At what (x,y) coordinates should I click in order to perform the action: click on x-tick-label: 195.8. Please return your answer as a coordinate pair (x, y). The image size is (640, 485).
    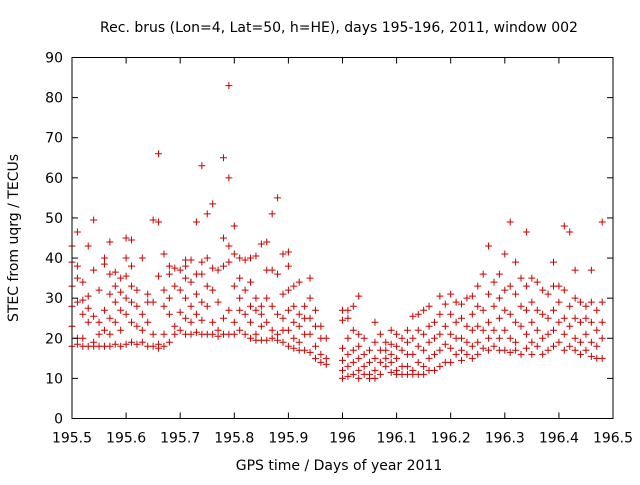
    Looking at the image, I should click on (234, 439).